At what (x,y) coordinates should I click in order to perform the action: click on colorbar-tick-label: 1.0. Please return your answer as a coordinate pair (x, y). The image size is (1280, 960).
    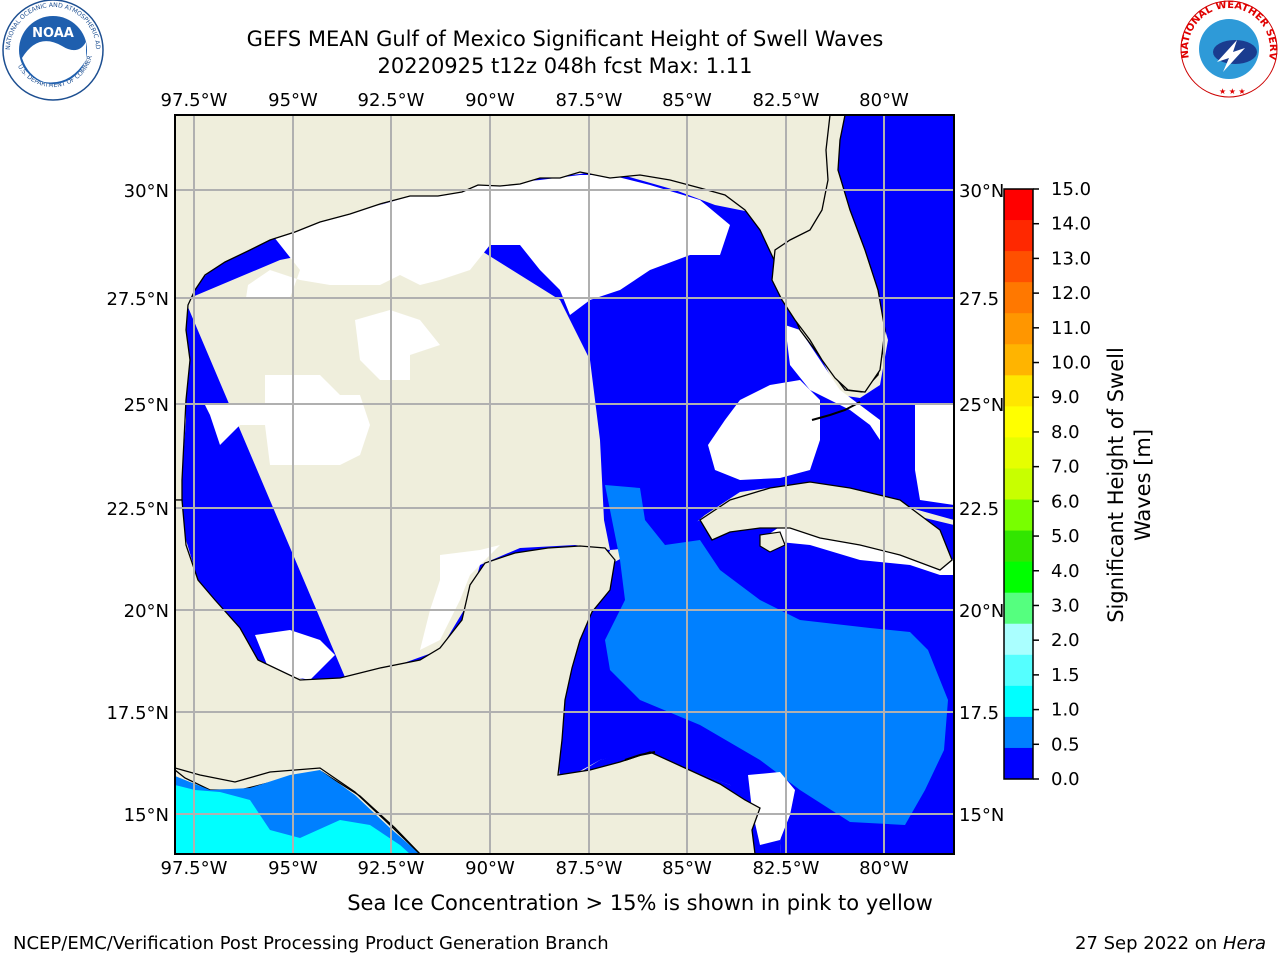
    Looking at the image, I should click on (1065, 710).